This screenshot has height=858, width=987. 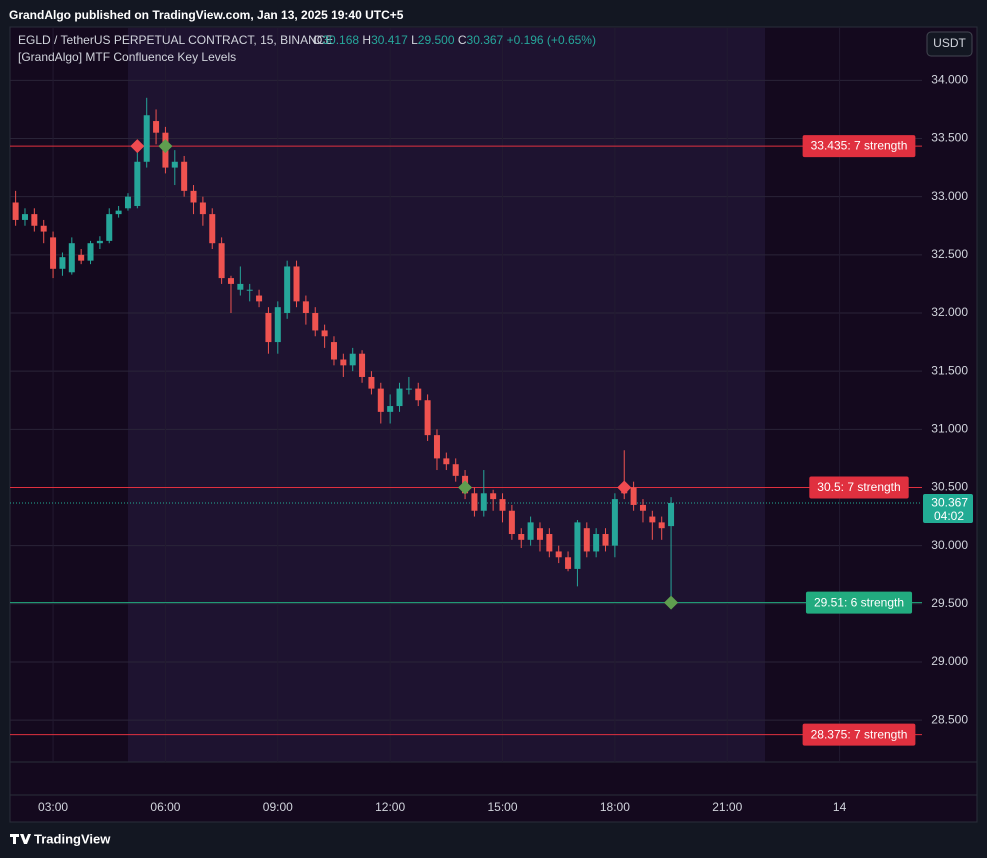 I want to click on ohlc-value: 30.168, so click(x=340, y=40).